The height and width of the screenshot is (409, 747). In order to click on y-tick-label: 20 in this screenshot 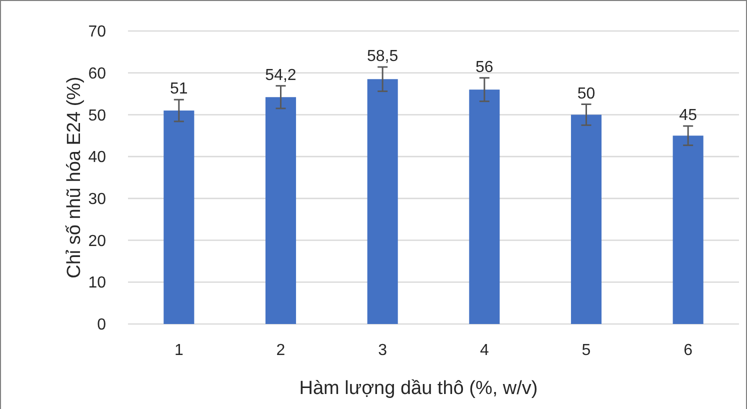, I will do `click(97, 241)`.